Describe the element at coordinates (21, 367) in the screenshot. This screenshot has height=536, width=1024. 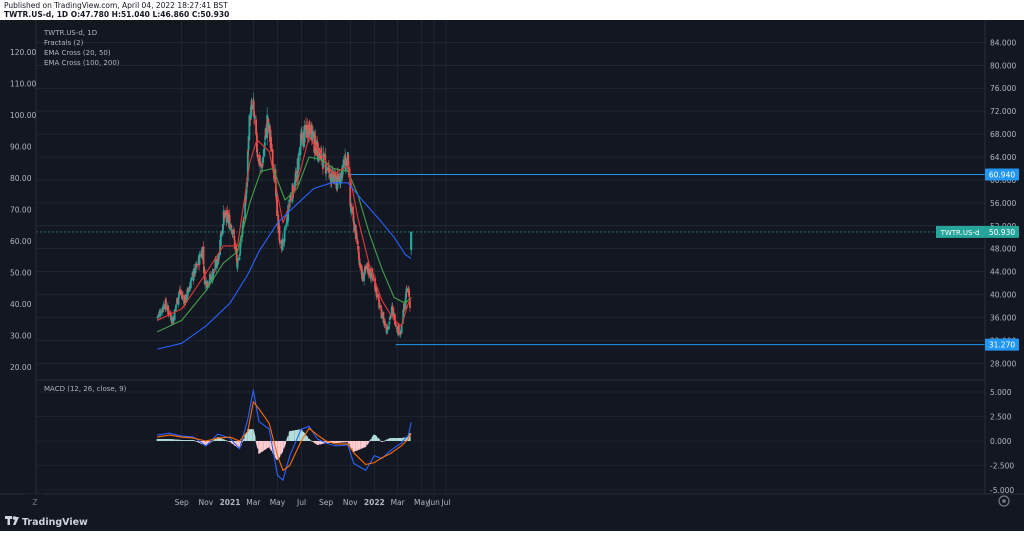
I see `left-axis-tick: 20.00` at that location.